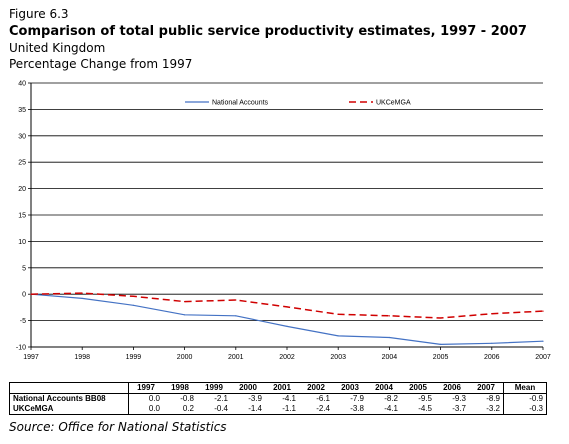 The width and height of the screenshot is (569, 444). What do you see at coordinates (188, 408) in the screenshot?
I see `table-cell: 0.2` at bounding box center [188, 408].